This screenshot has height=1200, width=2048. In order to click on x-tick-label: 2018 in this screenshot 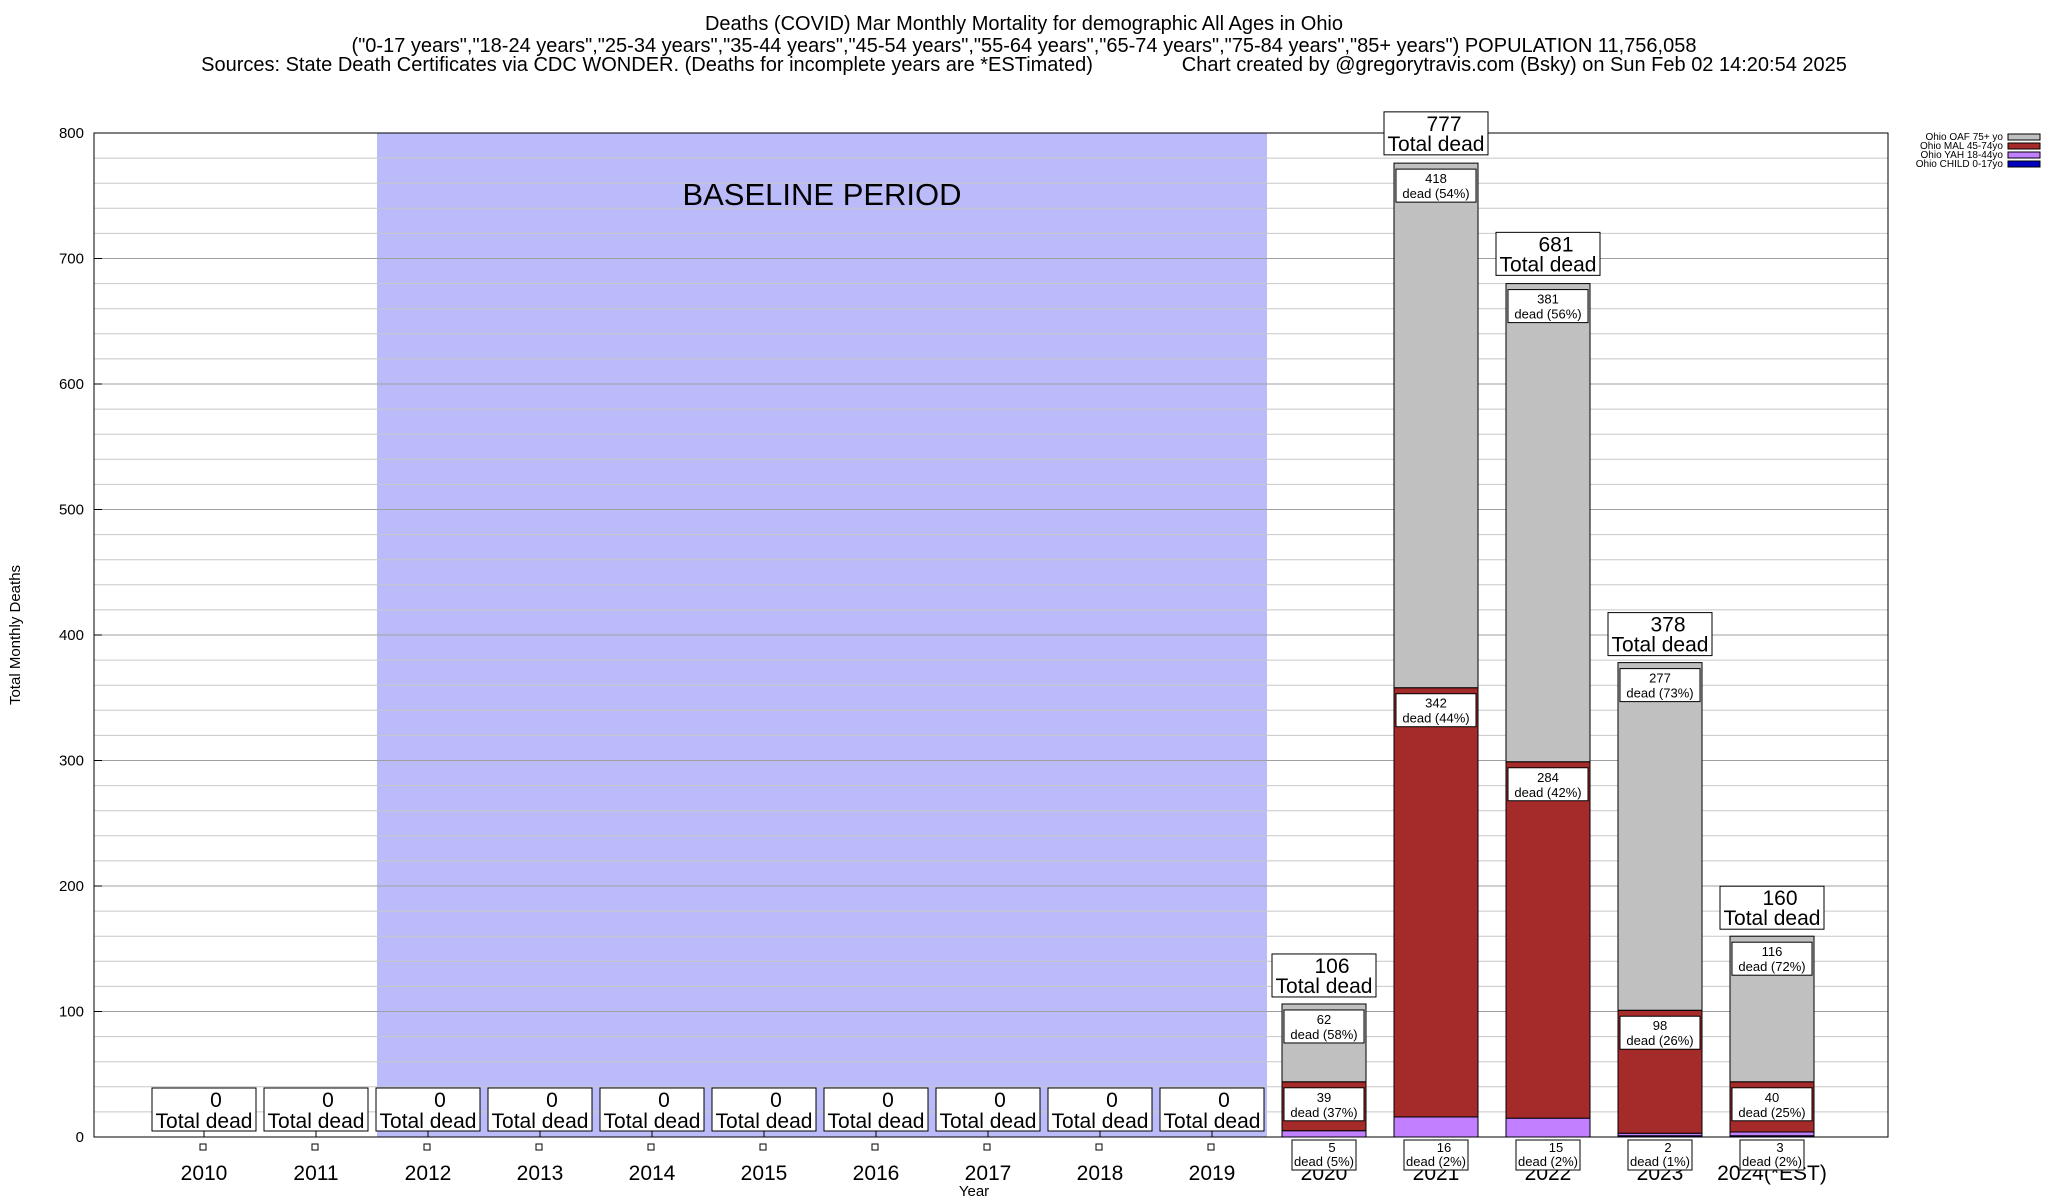, I will do `click(1100, 1173)`.